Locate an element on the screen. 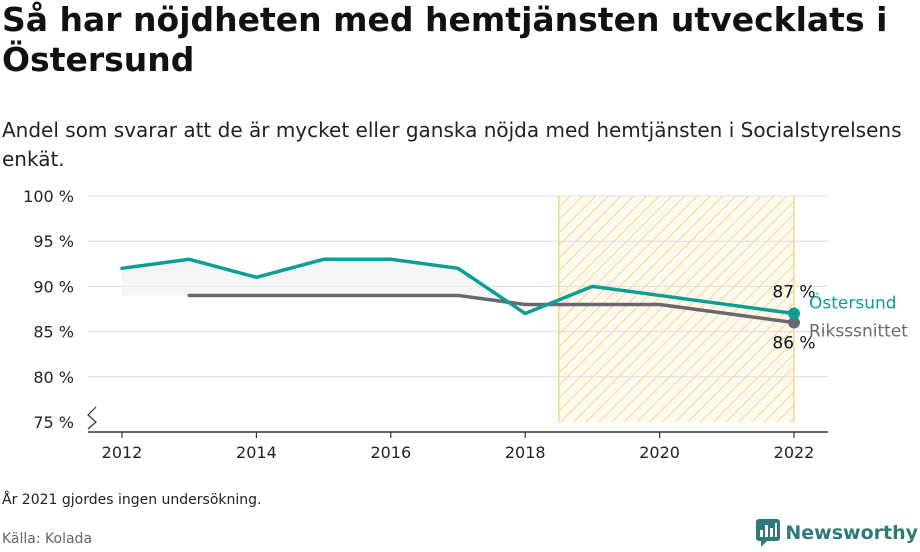 The width and height of the screenshot is (920, 552). newsworthy-logo: Newsworthy is located at coordinates (836, 533).